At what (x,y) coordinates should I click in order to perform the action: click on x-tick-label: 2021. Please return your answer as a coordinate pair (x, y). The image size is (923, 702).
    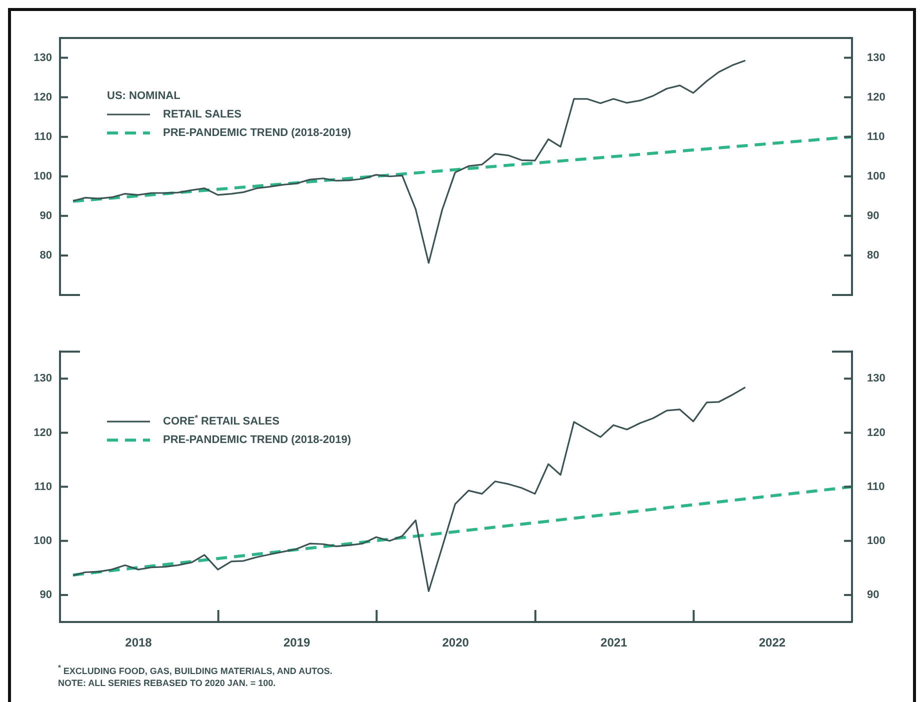
    Looking at the image, I should click on (614, 643).